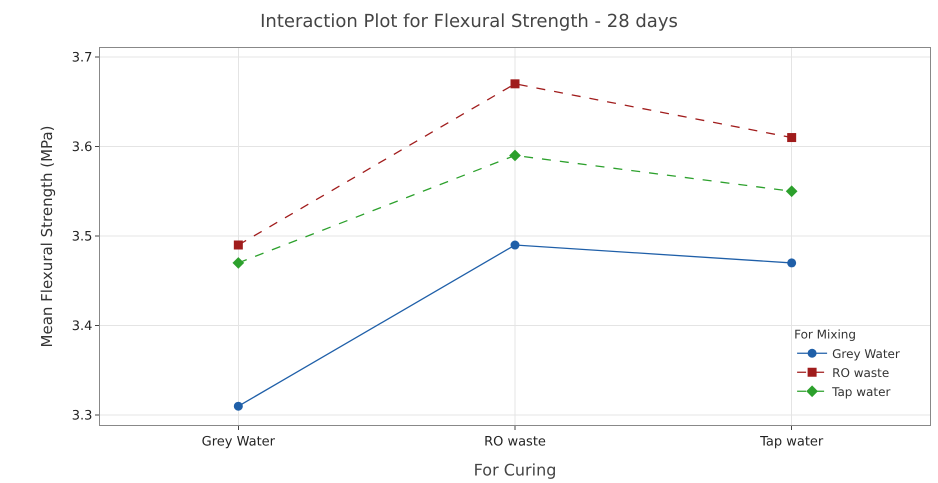 This screenshot has height=483, width=938. What do you see at coordinates (825, 335) in the screenshot?
I see `legend-title: For Mixing` at bounding box center [825, 335].